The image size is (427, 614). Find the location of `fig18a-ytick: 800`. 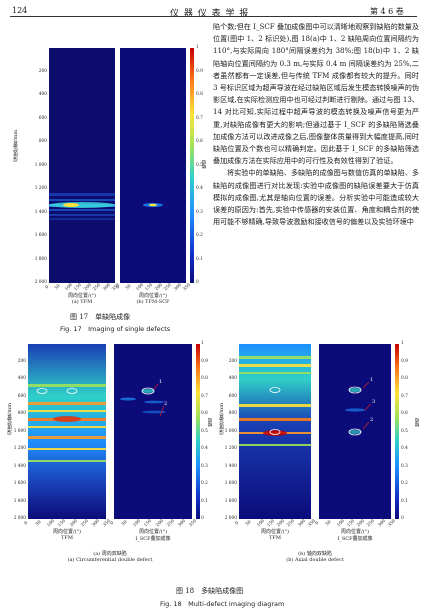

fig18a-ytick: 800 is located at coordinates (21, 413).